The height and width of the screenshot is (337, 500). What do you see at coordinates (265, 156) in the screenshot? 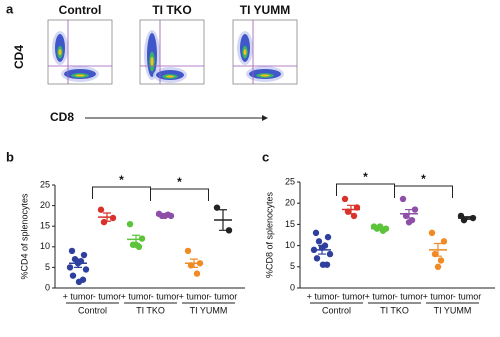
I see `panel-label: c` at bounding box center [265, 156].